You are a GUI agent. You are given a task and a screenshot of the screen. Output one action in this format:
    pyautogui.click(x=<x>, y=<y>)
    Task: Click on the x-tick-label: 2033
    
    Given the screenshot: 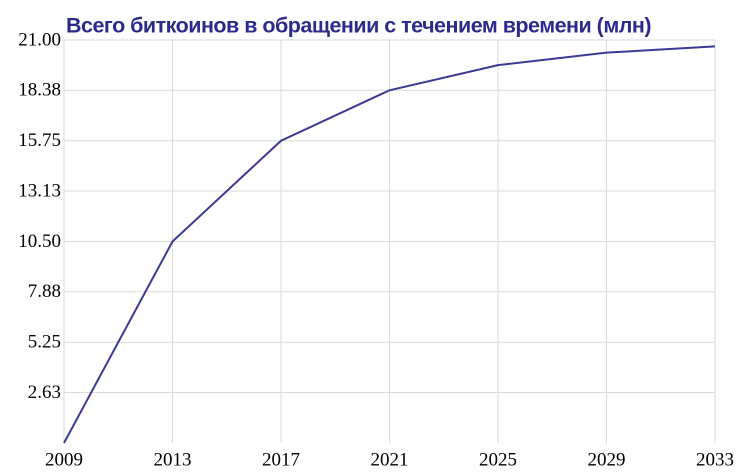 What is the action you would take?
    pyautogui.click(x=715, y=459)
    